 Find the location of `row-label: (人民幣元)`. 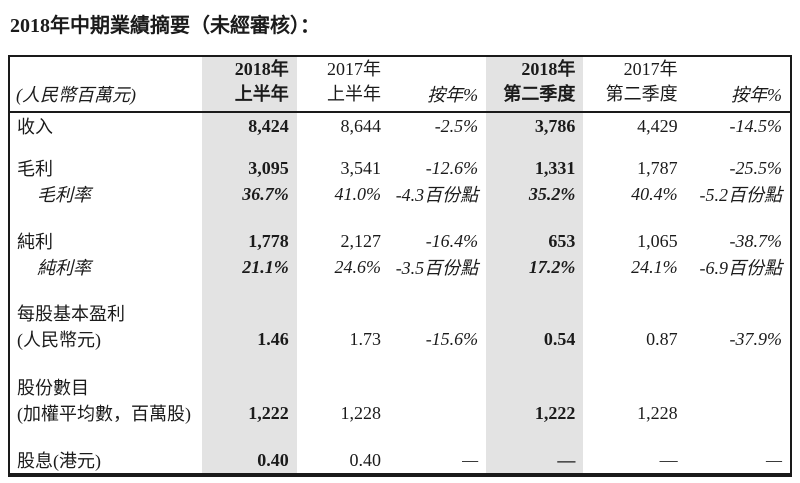

row-label: (人民幣元) is located at coordinates (59, 340).